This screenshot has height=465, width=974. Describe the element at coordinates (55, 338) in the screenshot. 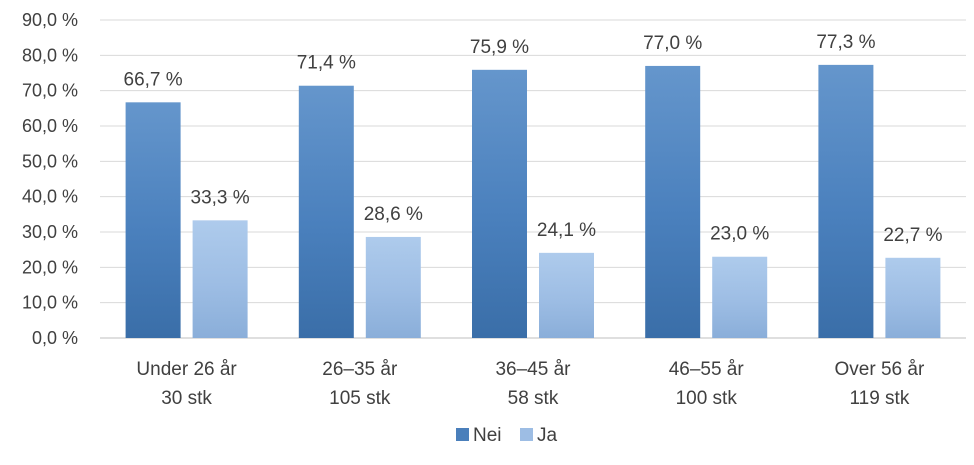

I see `y-tick-label: 0,0 %` at that location.